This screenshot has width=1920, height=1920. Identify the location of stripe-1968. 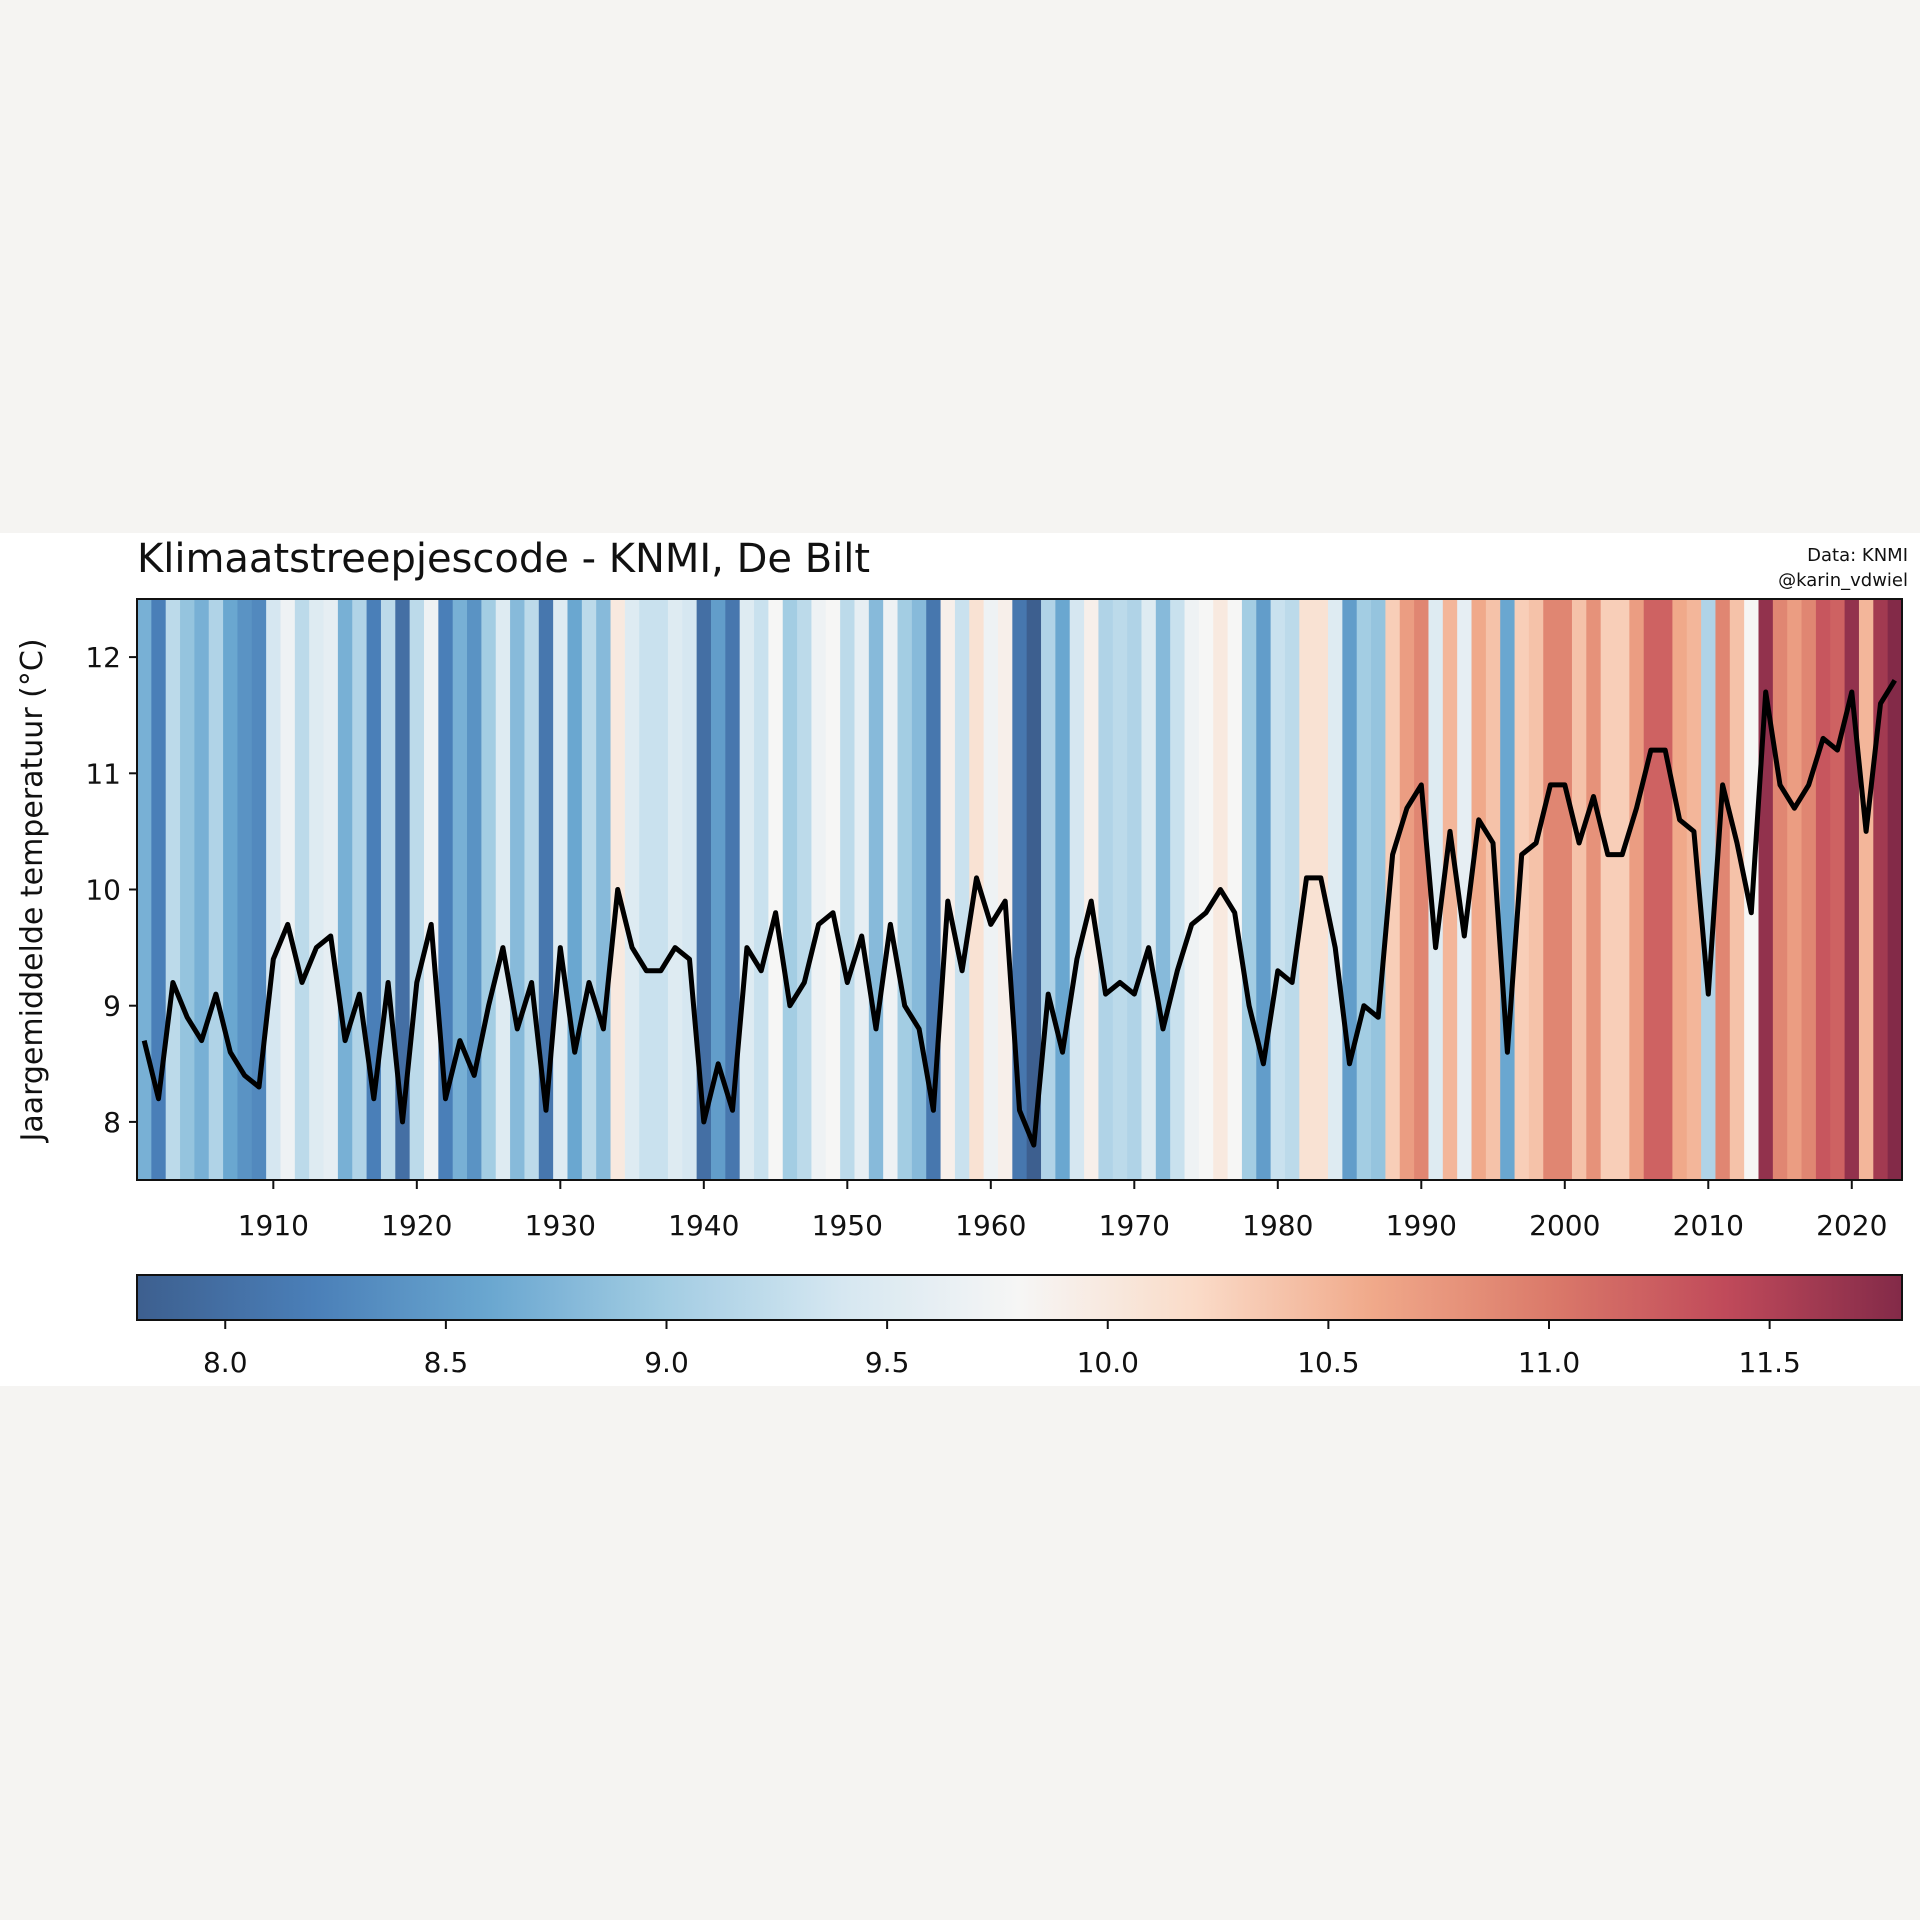
(1106, 889).